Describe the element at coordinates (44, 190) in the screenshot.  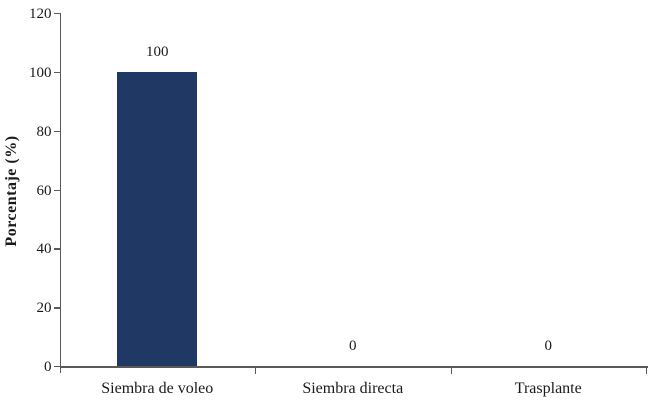
I see `y-tick-label: 60` at that location.